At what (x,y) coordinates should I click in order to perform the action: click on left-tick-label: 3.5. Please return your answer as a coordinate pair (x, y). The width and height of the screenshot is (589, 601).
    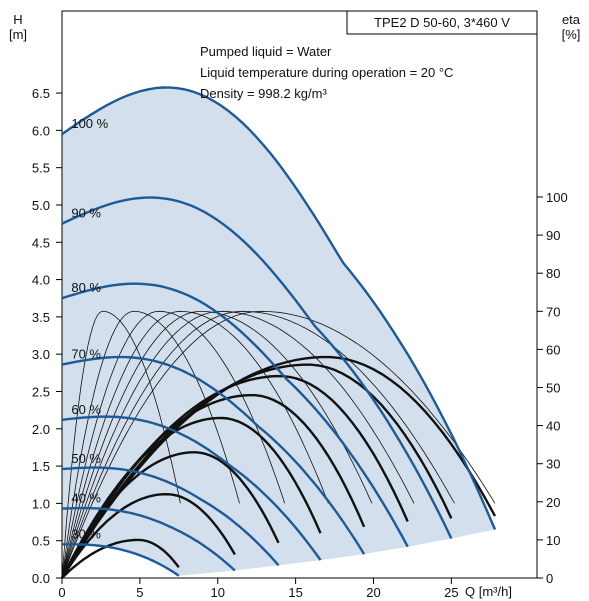
    Looking at the image, I should click on (41, 317).